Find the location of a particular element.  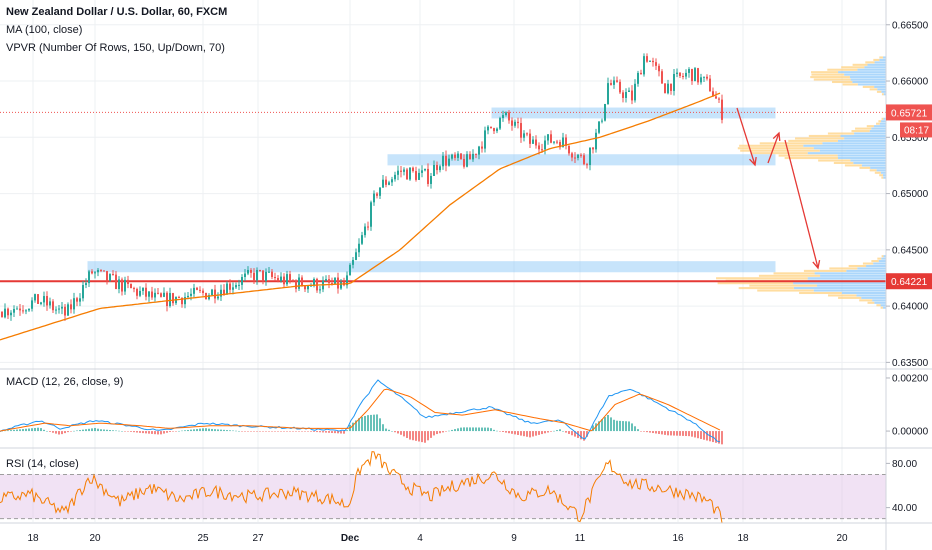

price-tick-label: 0.64000 is located at coordinates (910, 307).